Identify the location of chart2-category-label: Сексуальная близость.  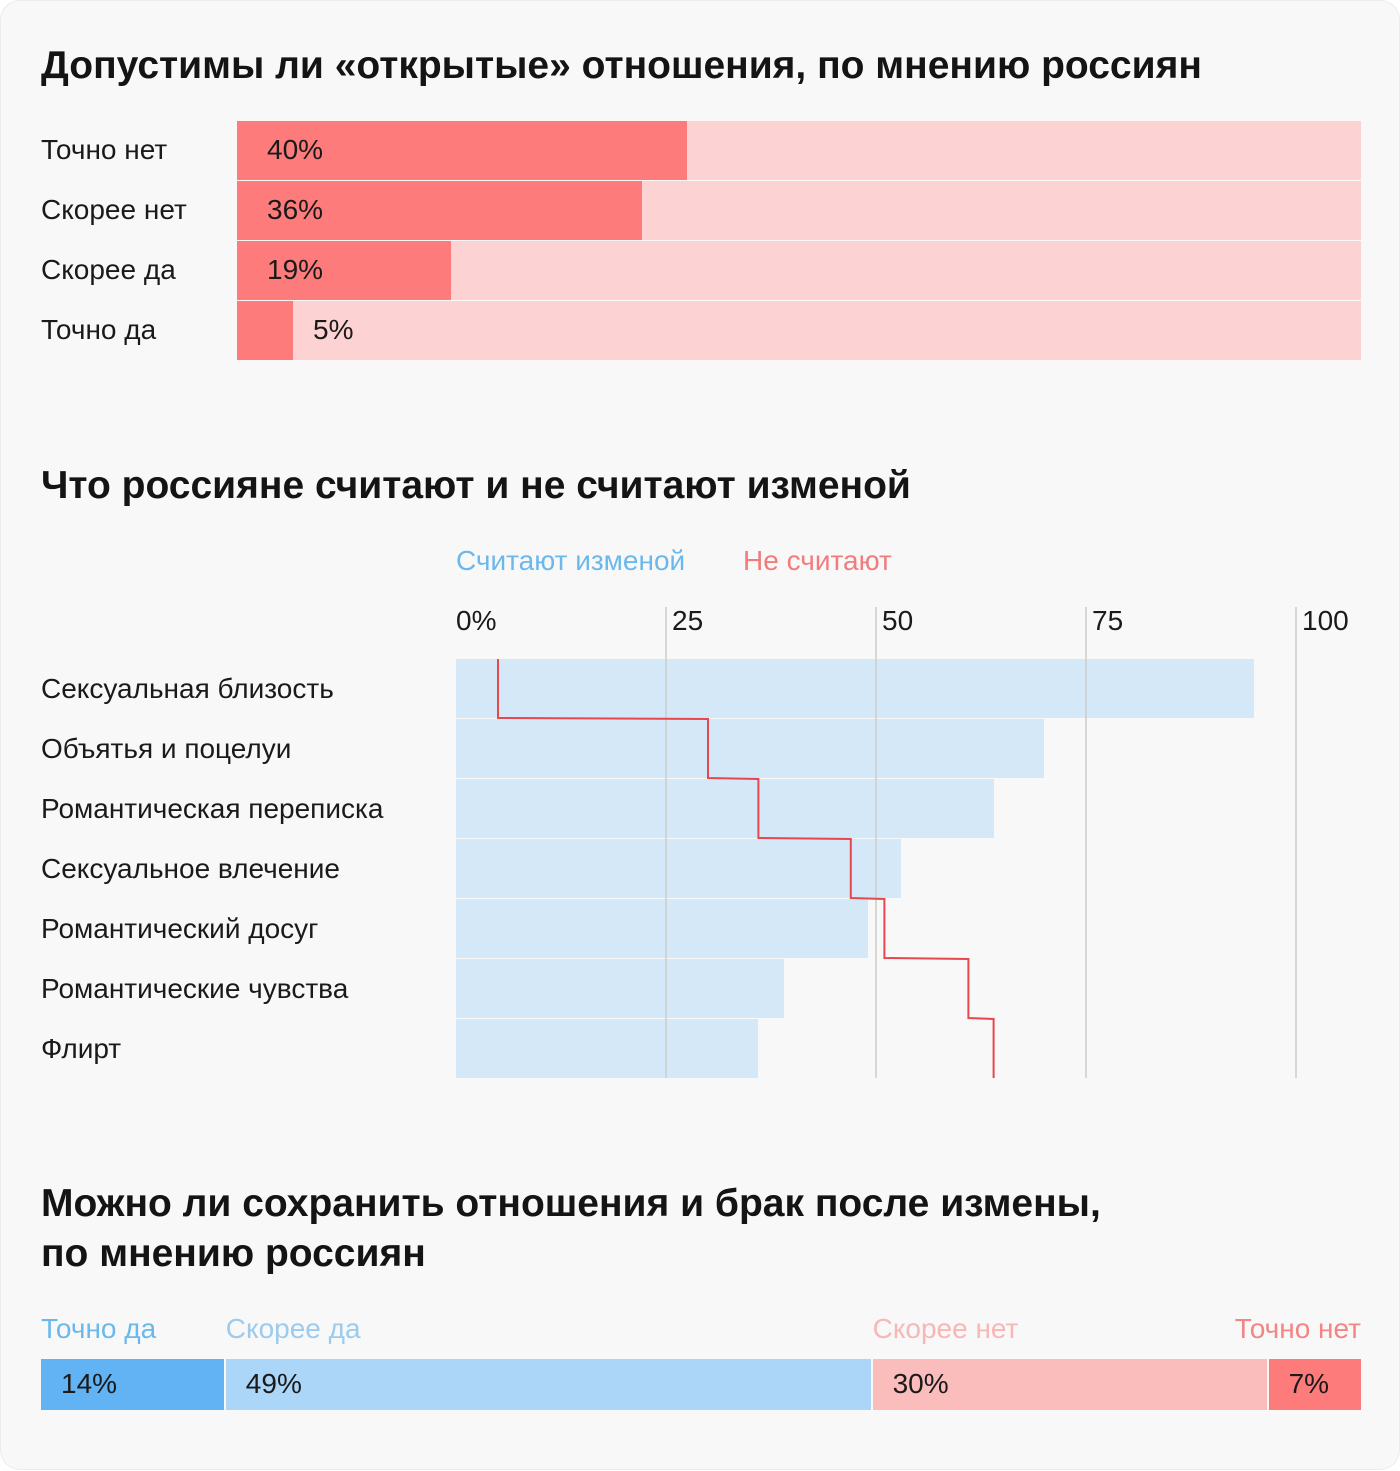
(187, 688).